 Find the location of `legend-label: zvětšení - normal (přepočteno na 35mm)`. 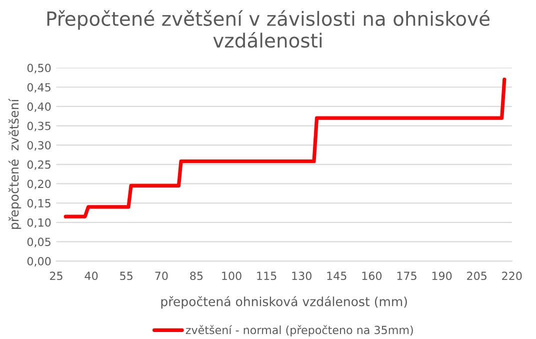

legend-label: zvětšení - normal (přepočteno na 35mm) is located at coordinates (299, 330).